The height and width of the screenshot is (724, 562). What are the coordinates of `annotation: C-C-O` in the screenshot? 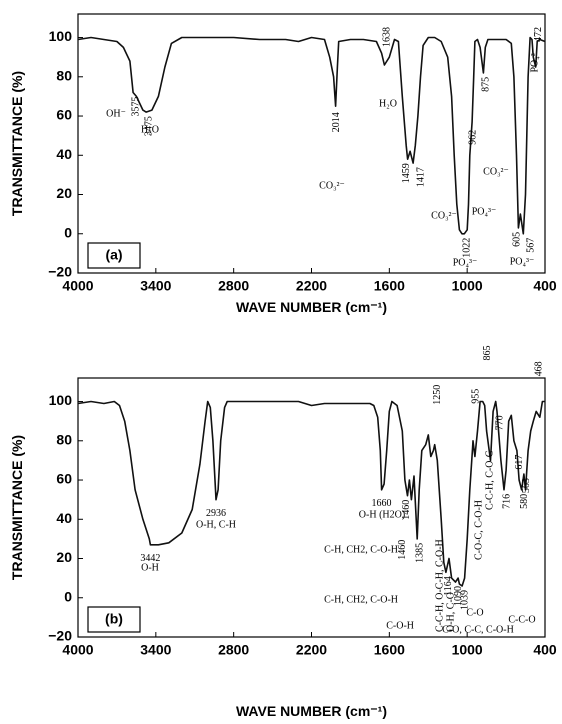 It's located at (521, 619).